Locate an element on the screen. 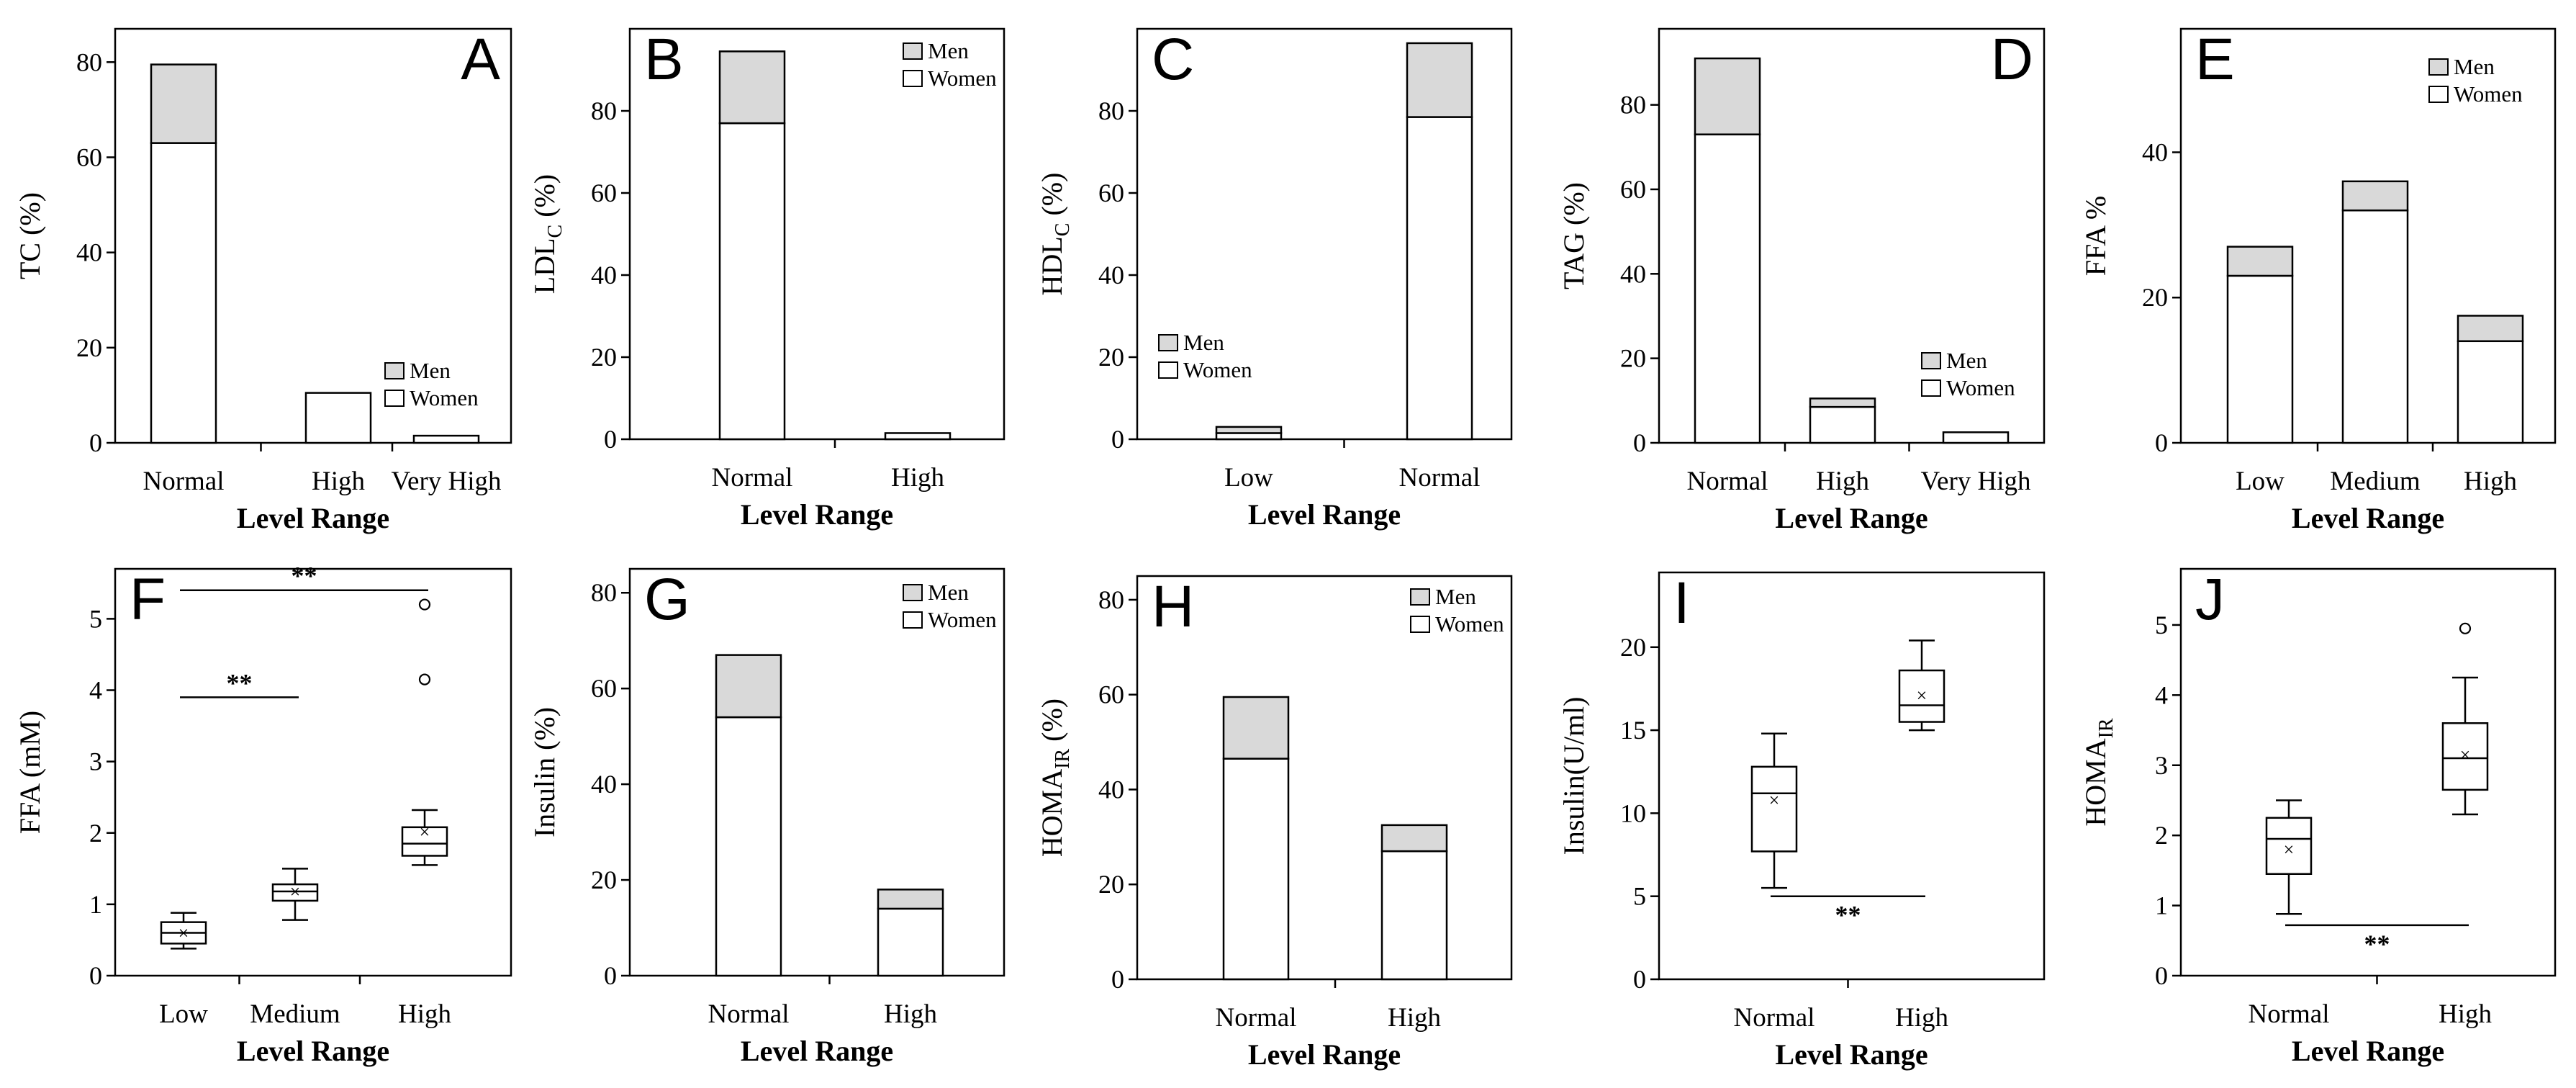 The height and width of the screenshot is (1088, 2576). y-axis-label: Insulin(U/ml) is located at coordinates (1574, 776).